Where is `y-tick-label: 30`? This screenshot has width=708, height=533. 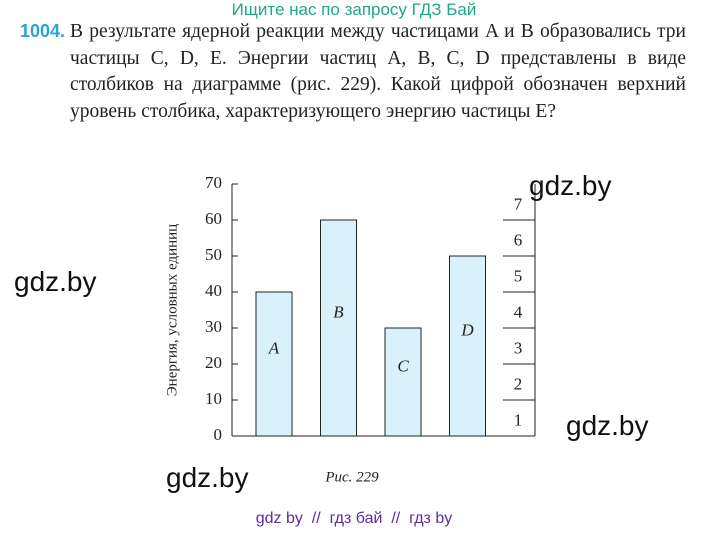
y-tick-label: 30 is located at coordinates (213, 326).